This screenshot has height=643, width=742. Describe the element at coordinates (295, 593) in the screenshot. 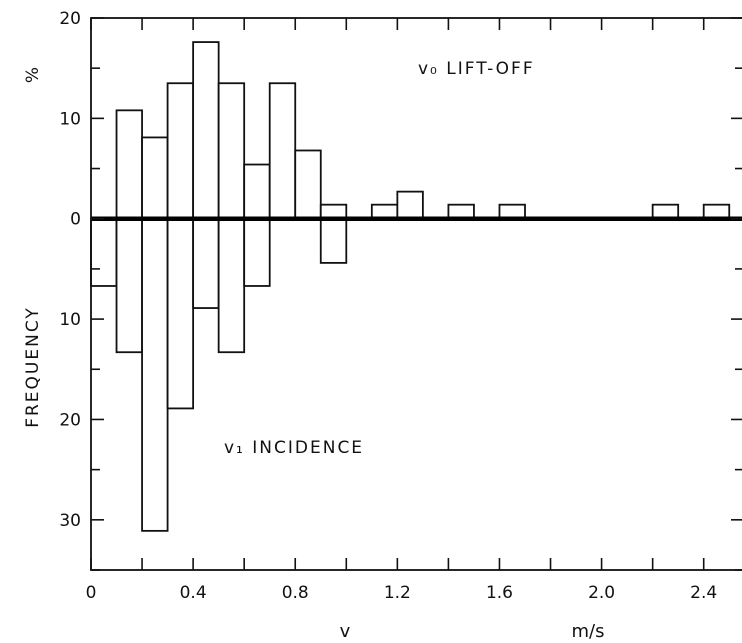

I see `x-tick-label: 0.8` at that location.